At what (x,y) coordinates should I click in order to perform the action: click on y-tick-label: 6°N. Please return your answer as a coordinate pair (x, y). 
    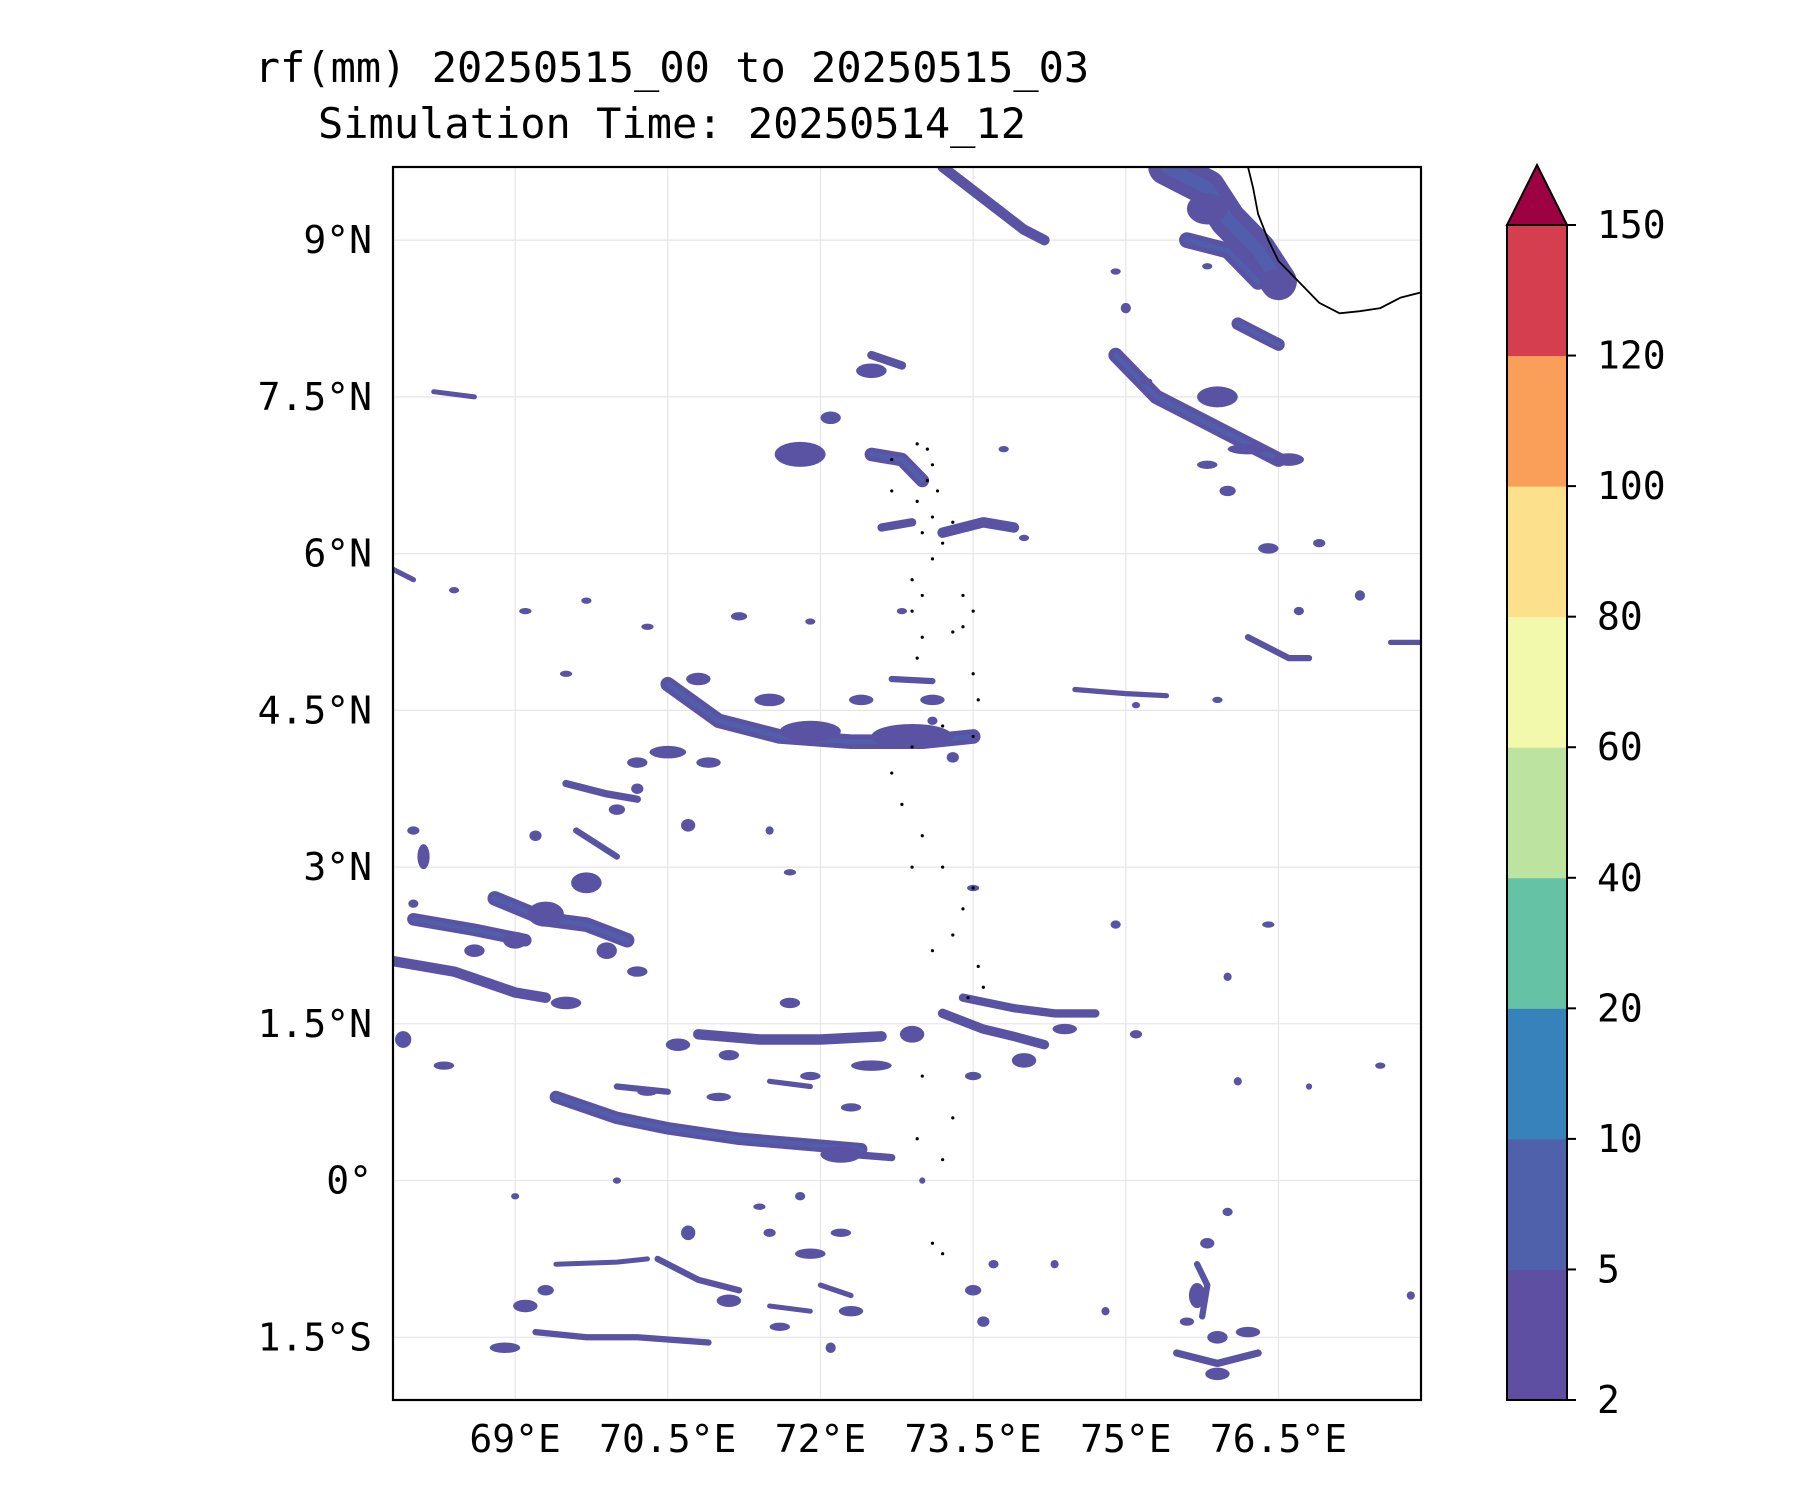
    Looking at the image, I should click on (337, 554).